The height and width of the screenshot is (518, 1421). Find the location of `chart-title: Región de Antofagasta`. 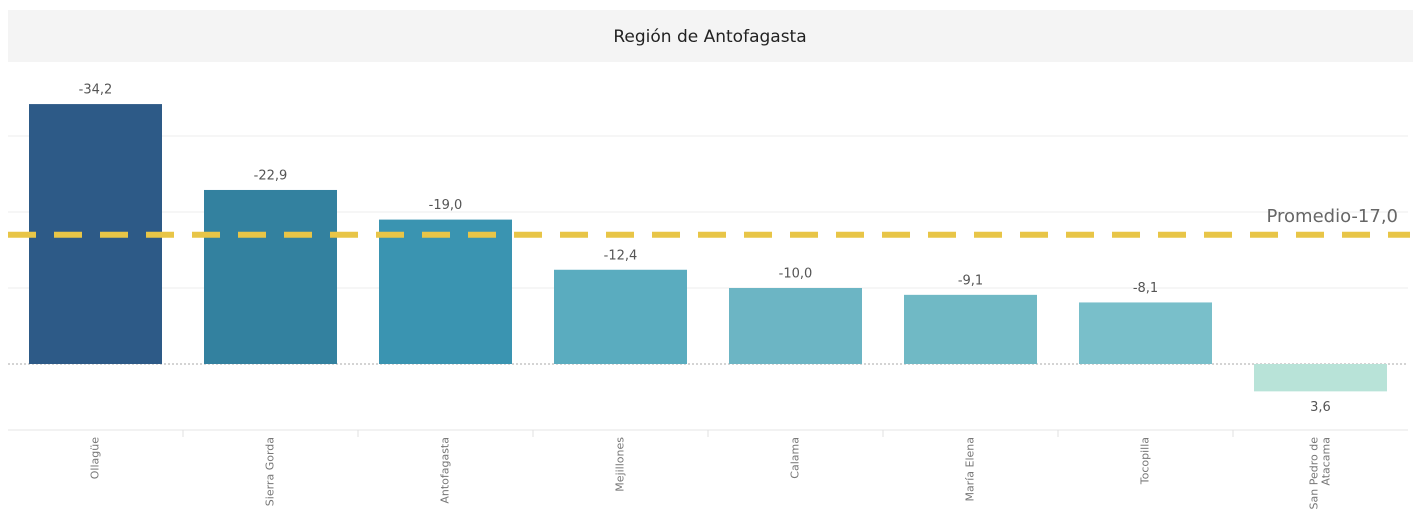

chart-title: Región de Antofagasta is located at coordinates (709, 37).